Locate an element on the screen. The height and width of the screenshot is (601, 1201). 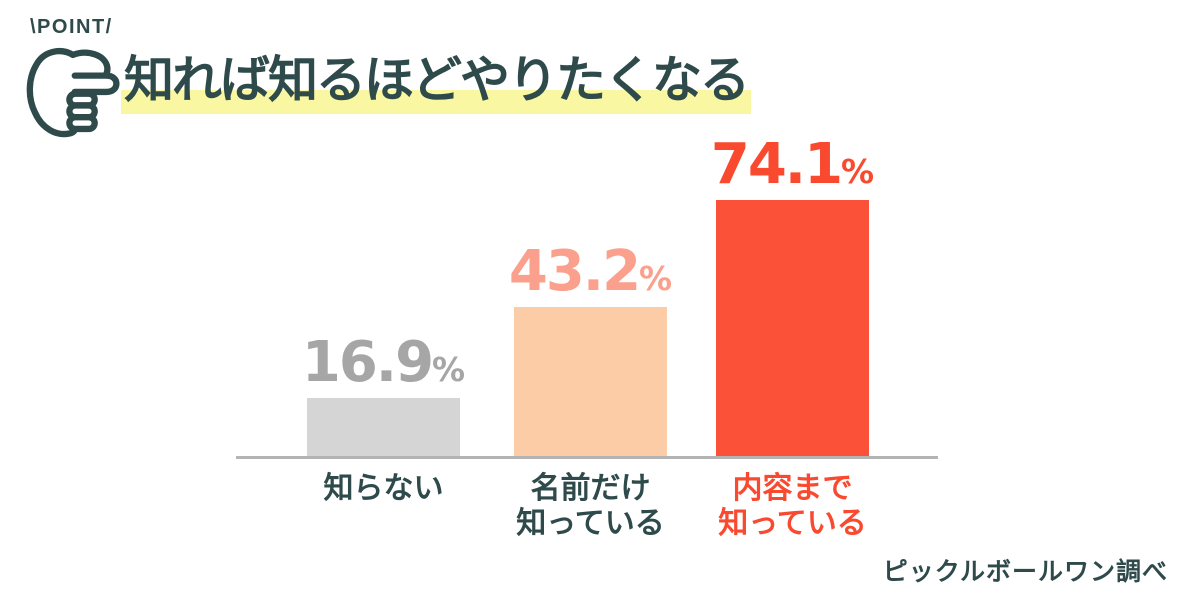
value-label: 74.1% is located at coordinates (793, 164).